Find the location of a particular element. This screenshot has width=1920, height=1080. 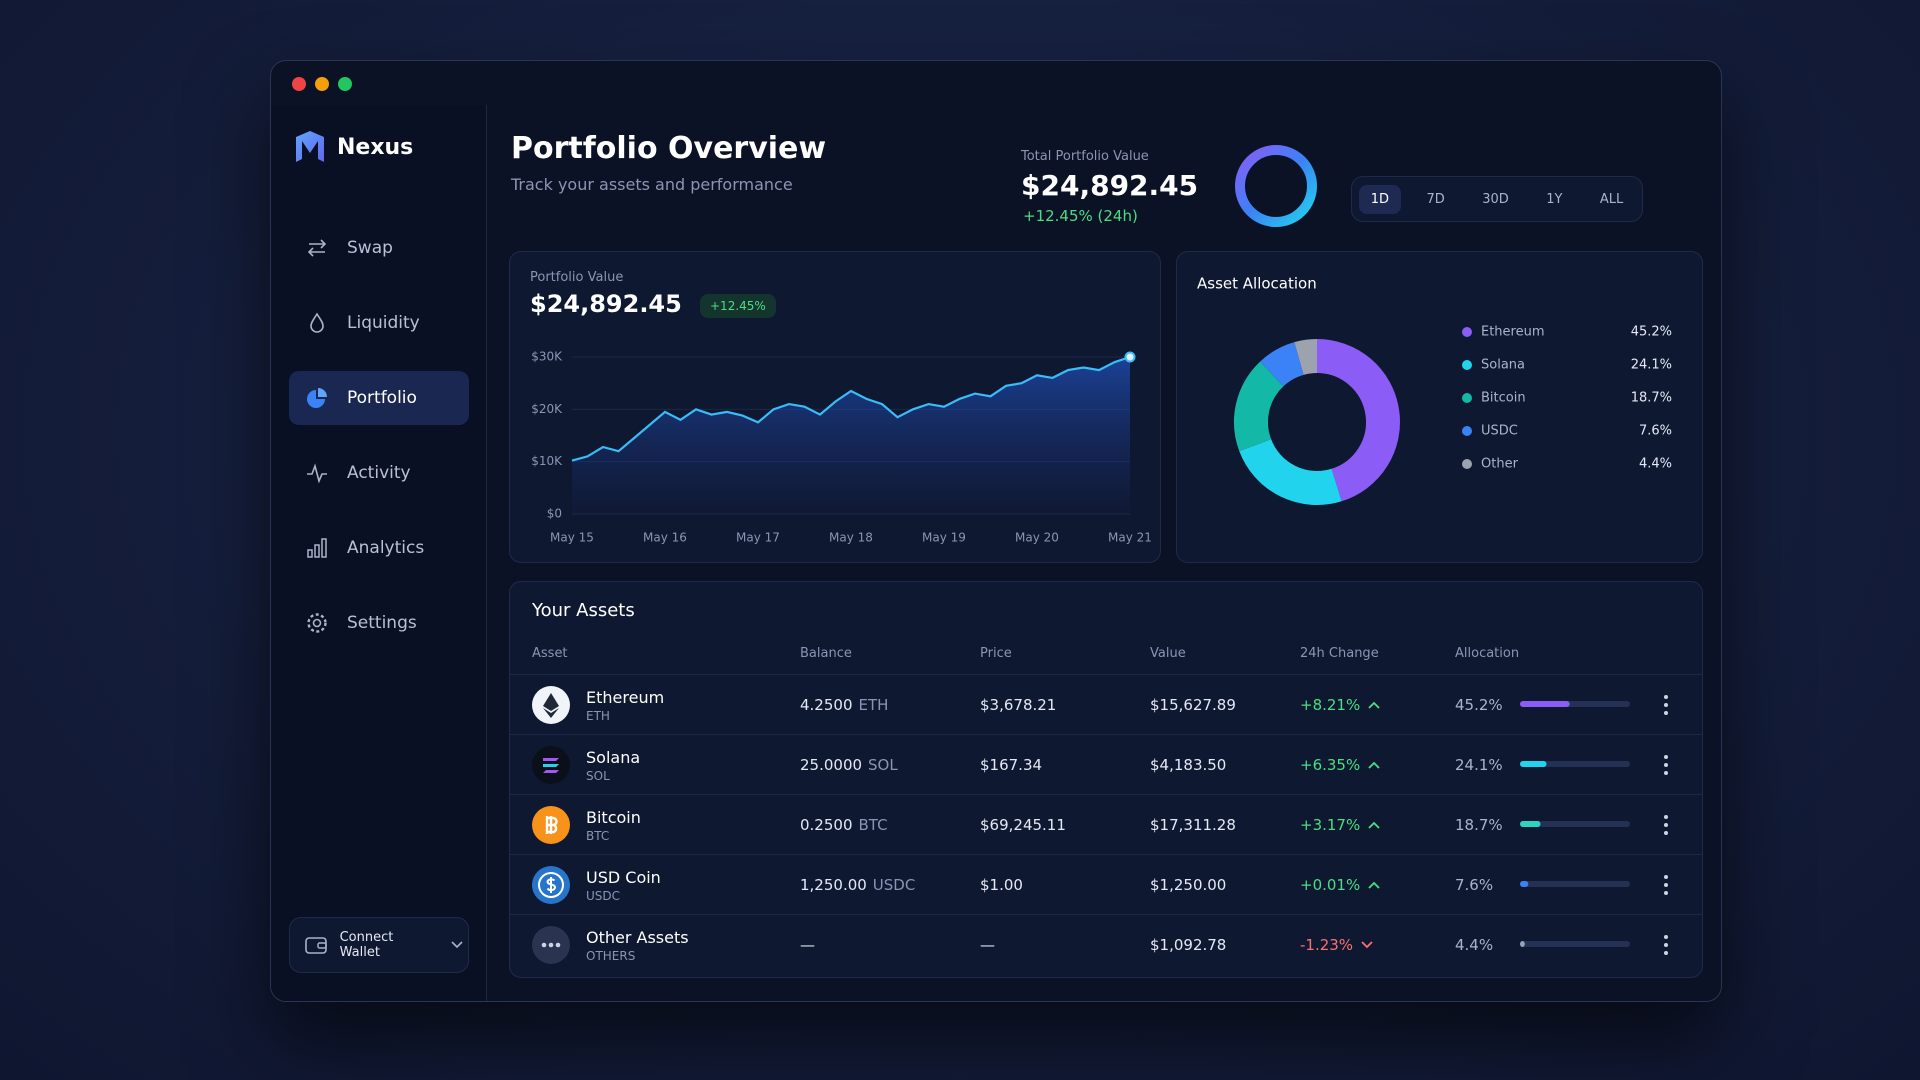

nav-item: Activity is located at coordinates (379, 473).